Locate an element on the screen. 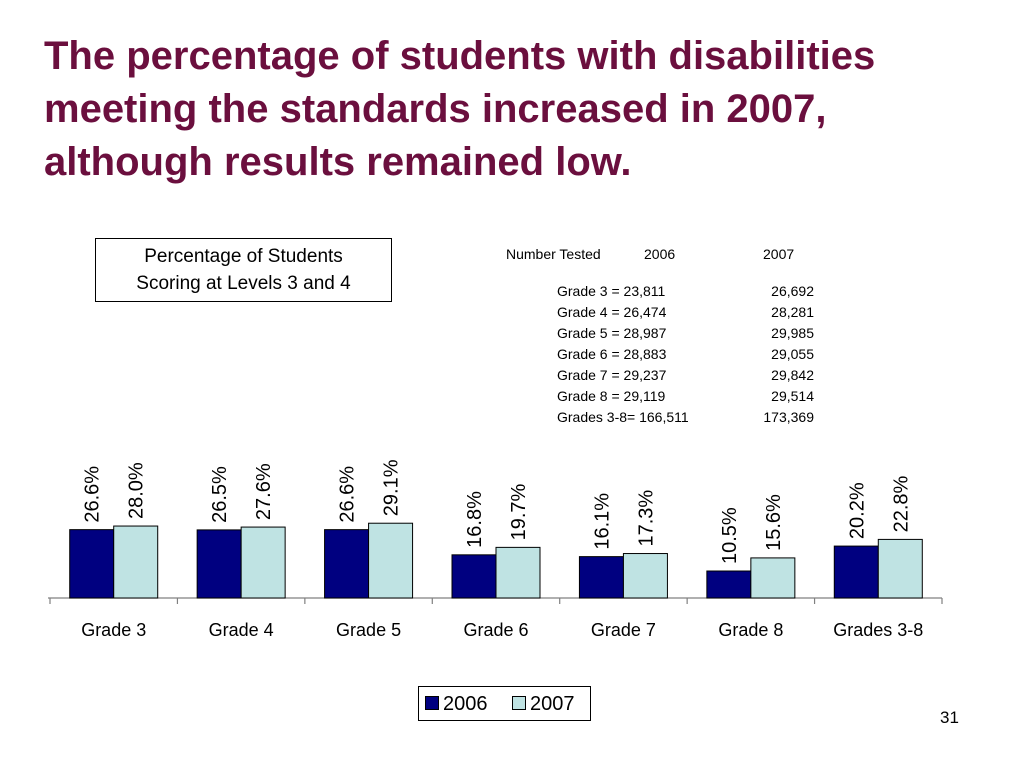  chart-title-line-1: Percentage of Students is located at coordinates (243, 256).